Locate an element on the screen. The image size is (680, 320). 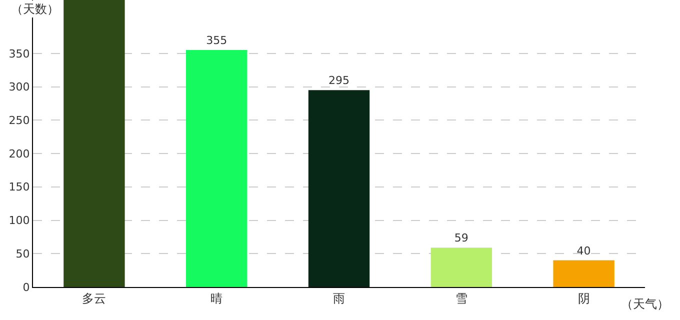
y-axis-title: （天数） is located at coordinates (35, 9).